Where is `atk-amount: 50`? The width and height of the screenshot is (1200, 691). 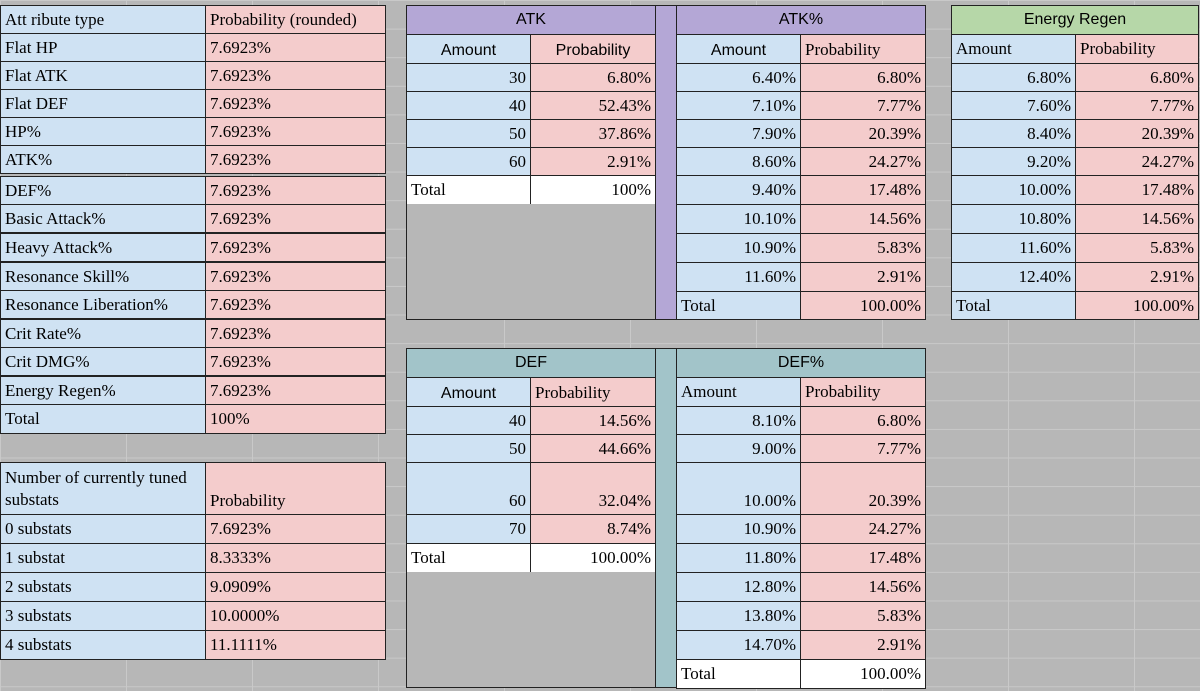 atk-amount: 50 is located at coordinates (468, 133).